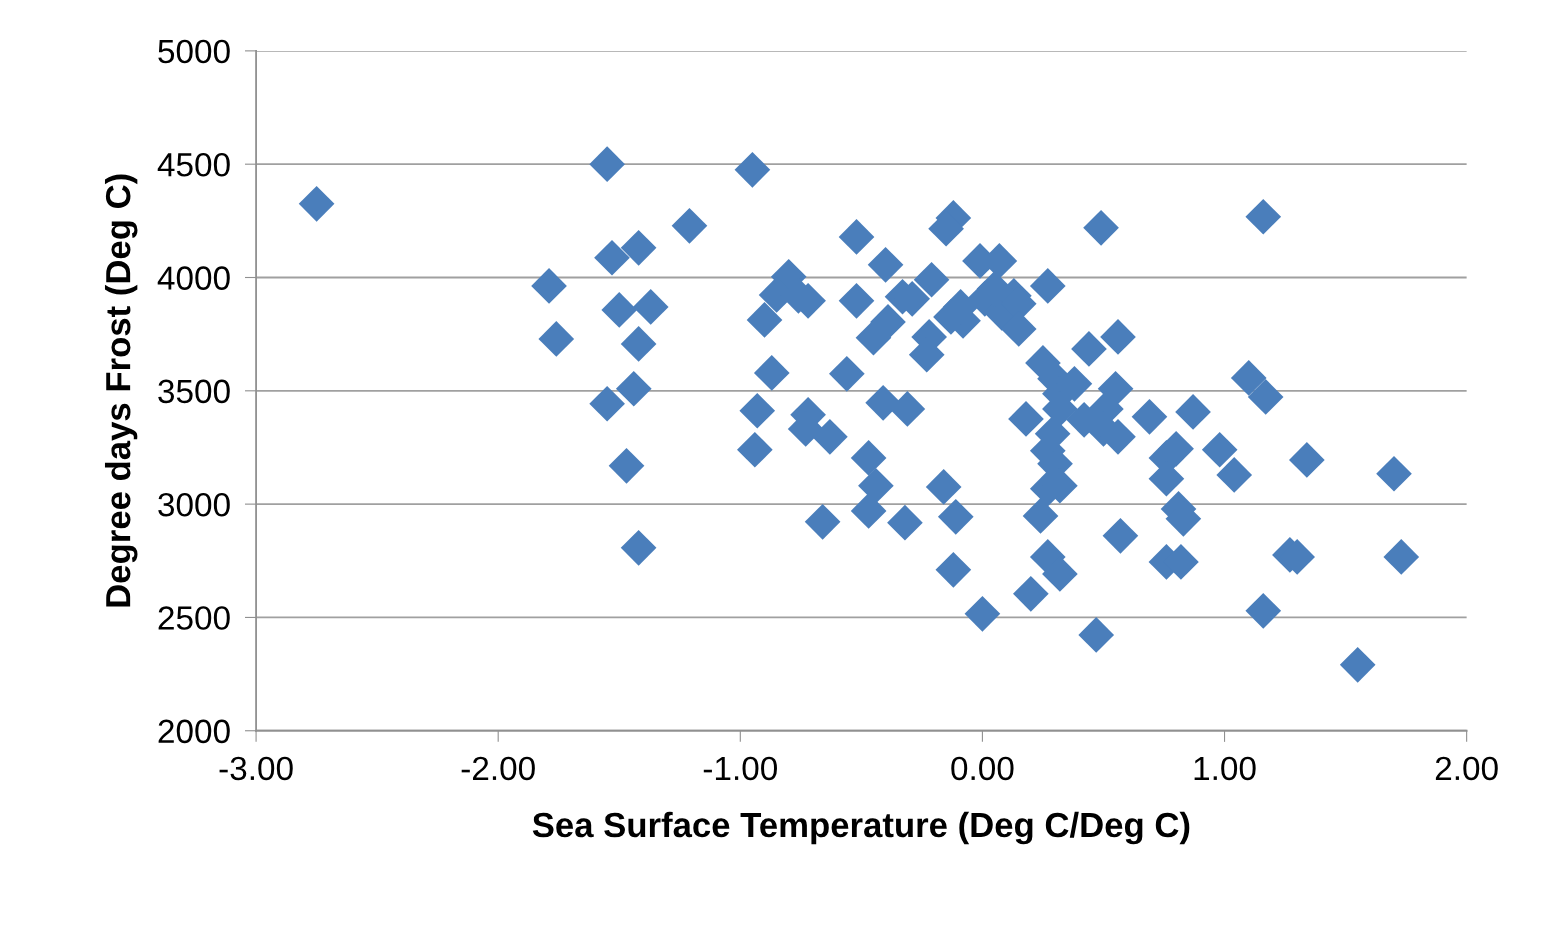  What do you see at coordinates (194, 618) in the screenshot?
I see `y-tick-label: 2500` at bounding box center [194, 618].